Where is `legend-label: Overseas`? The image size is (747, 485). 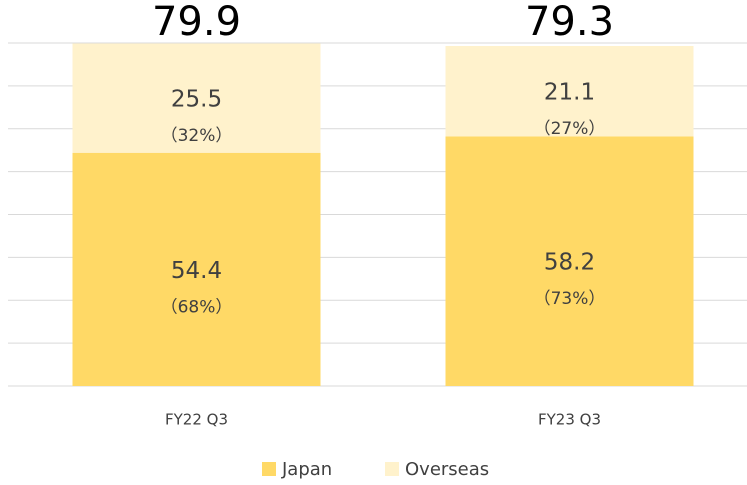
legend-label: Overseas is located at coordinates (447, 469).